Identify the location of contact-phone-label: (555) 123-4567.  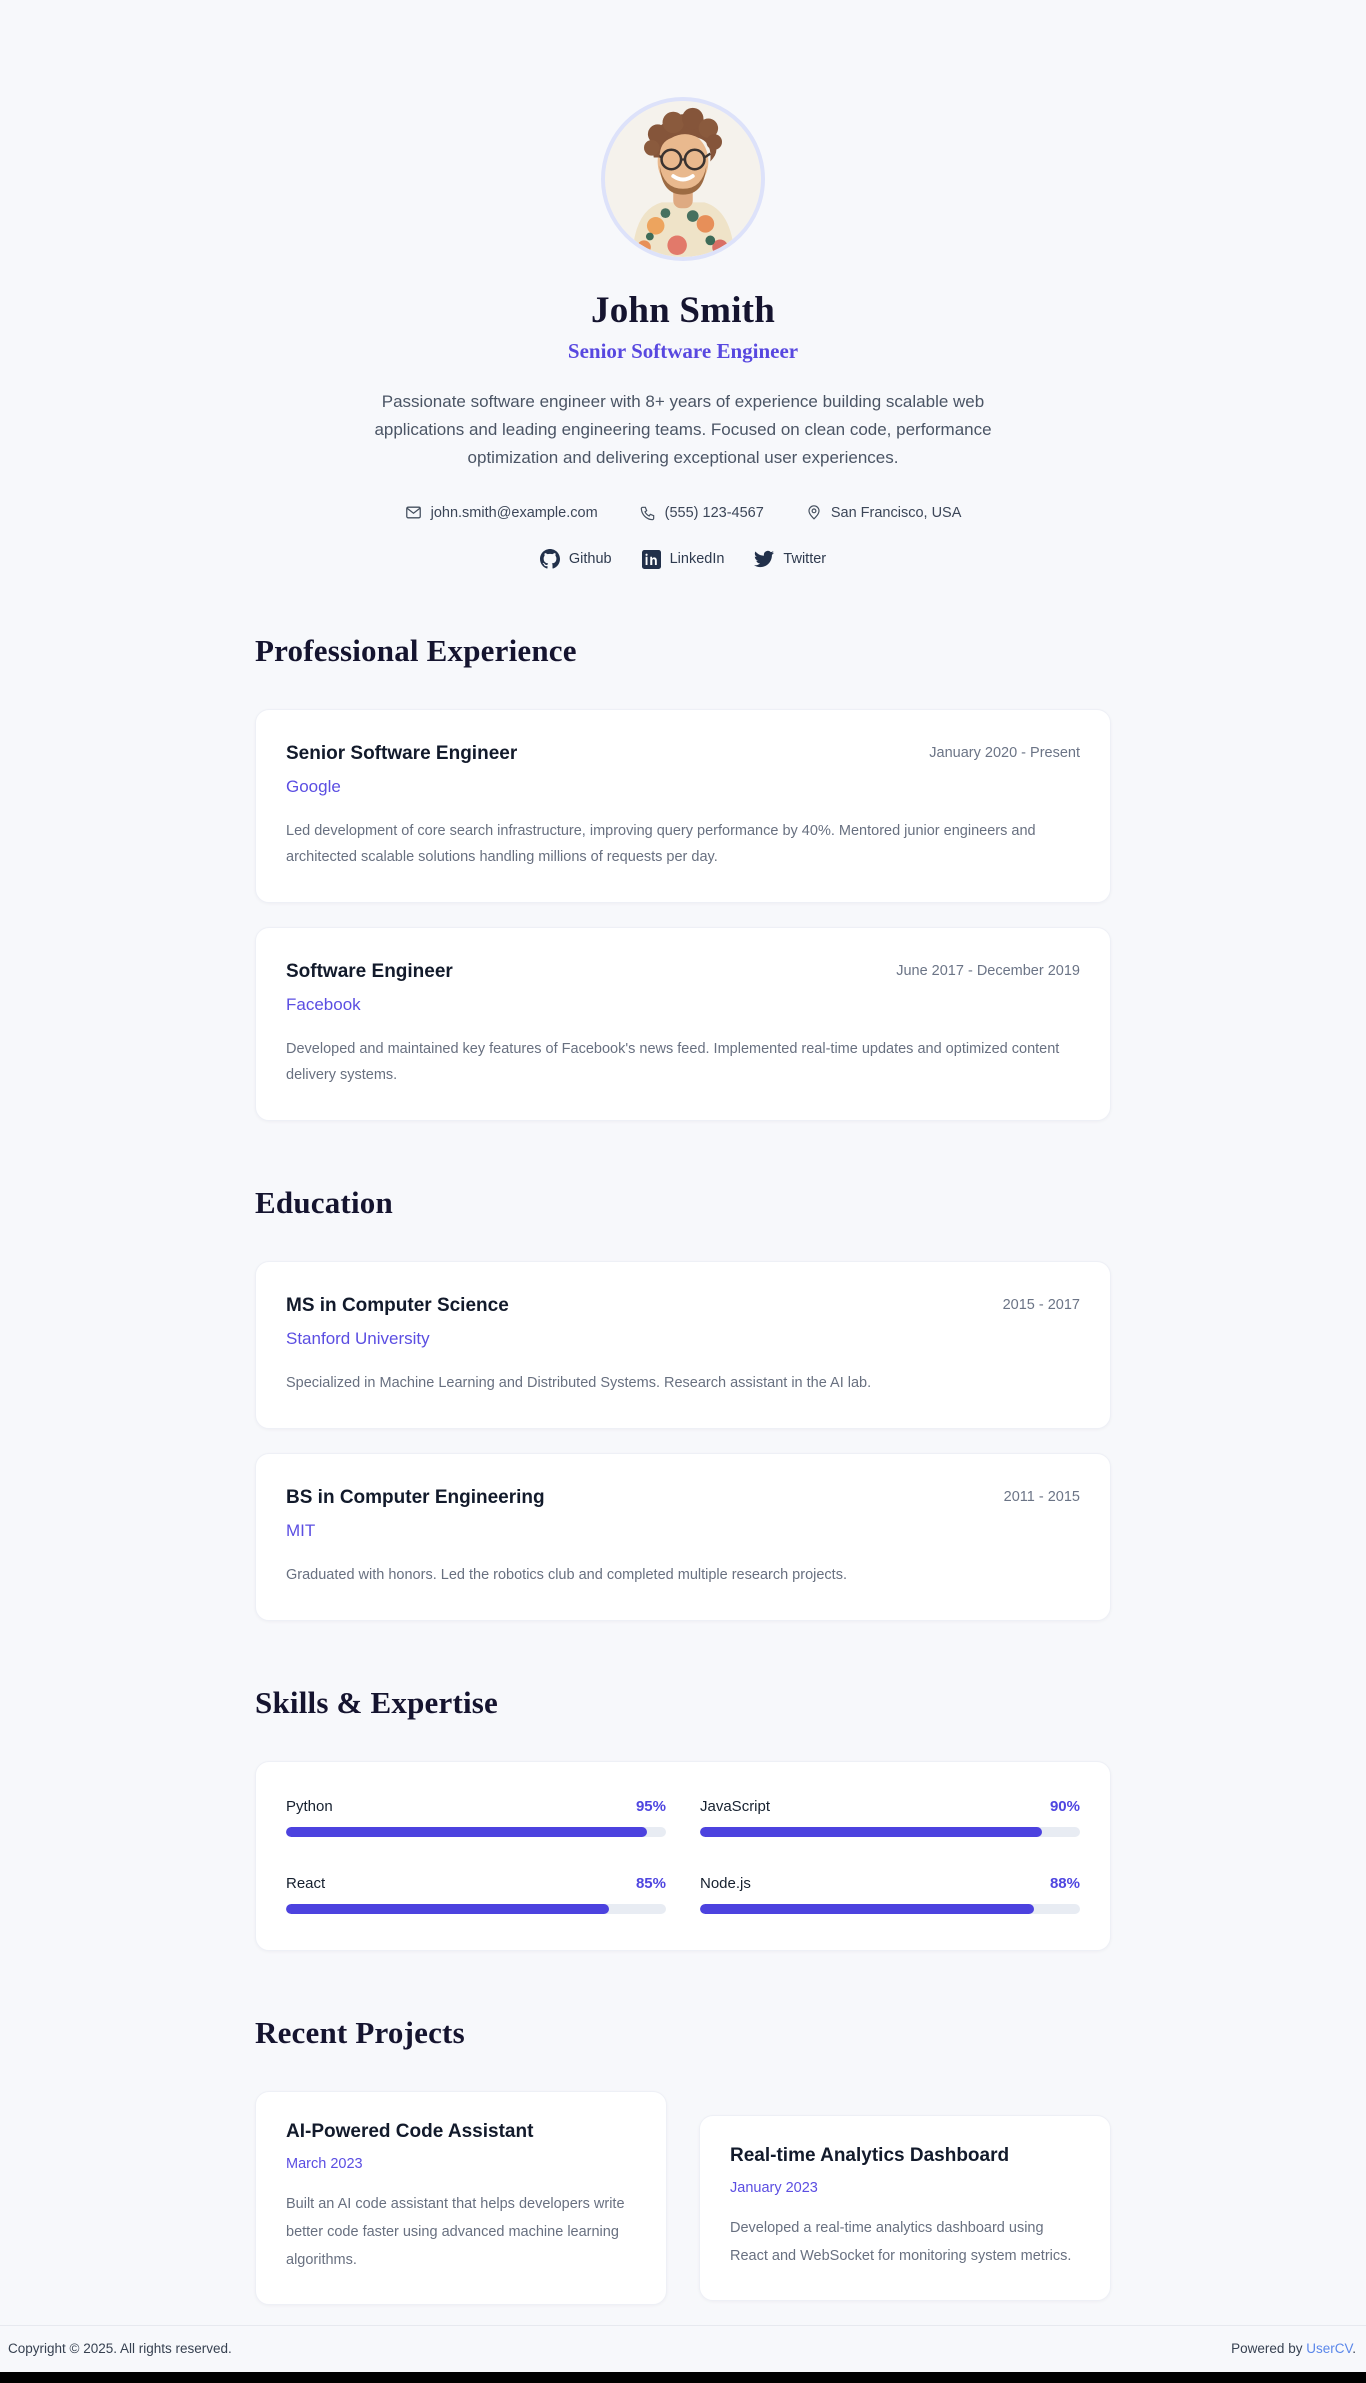
(714, 512).